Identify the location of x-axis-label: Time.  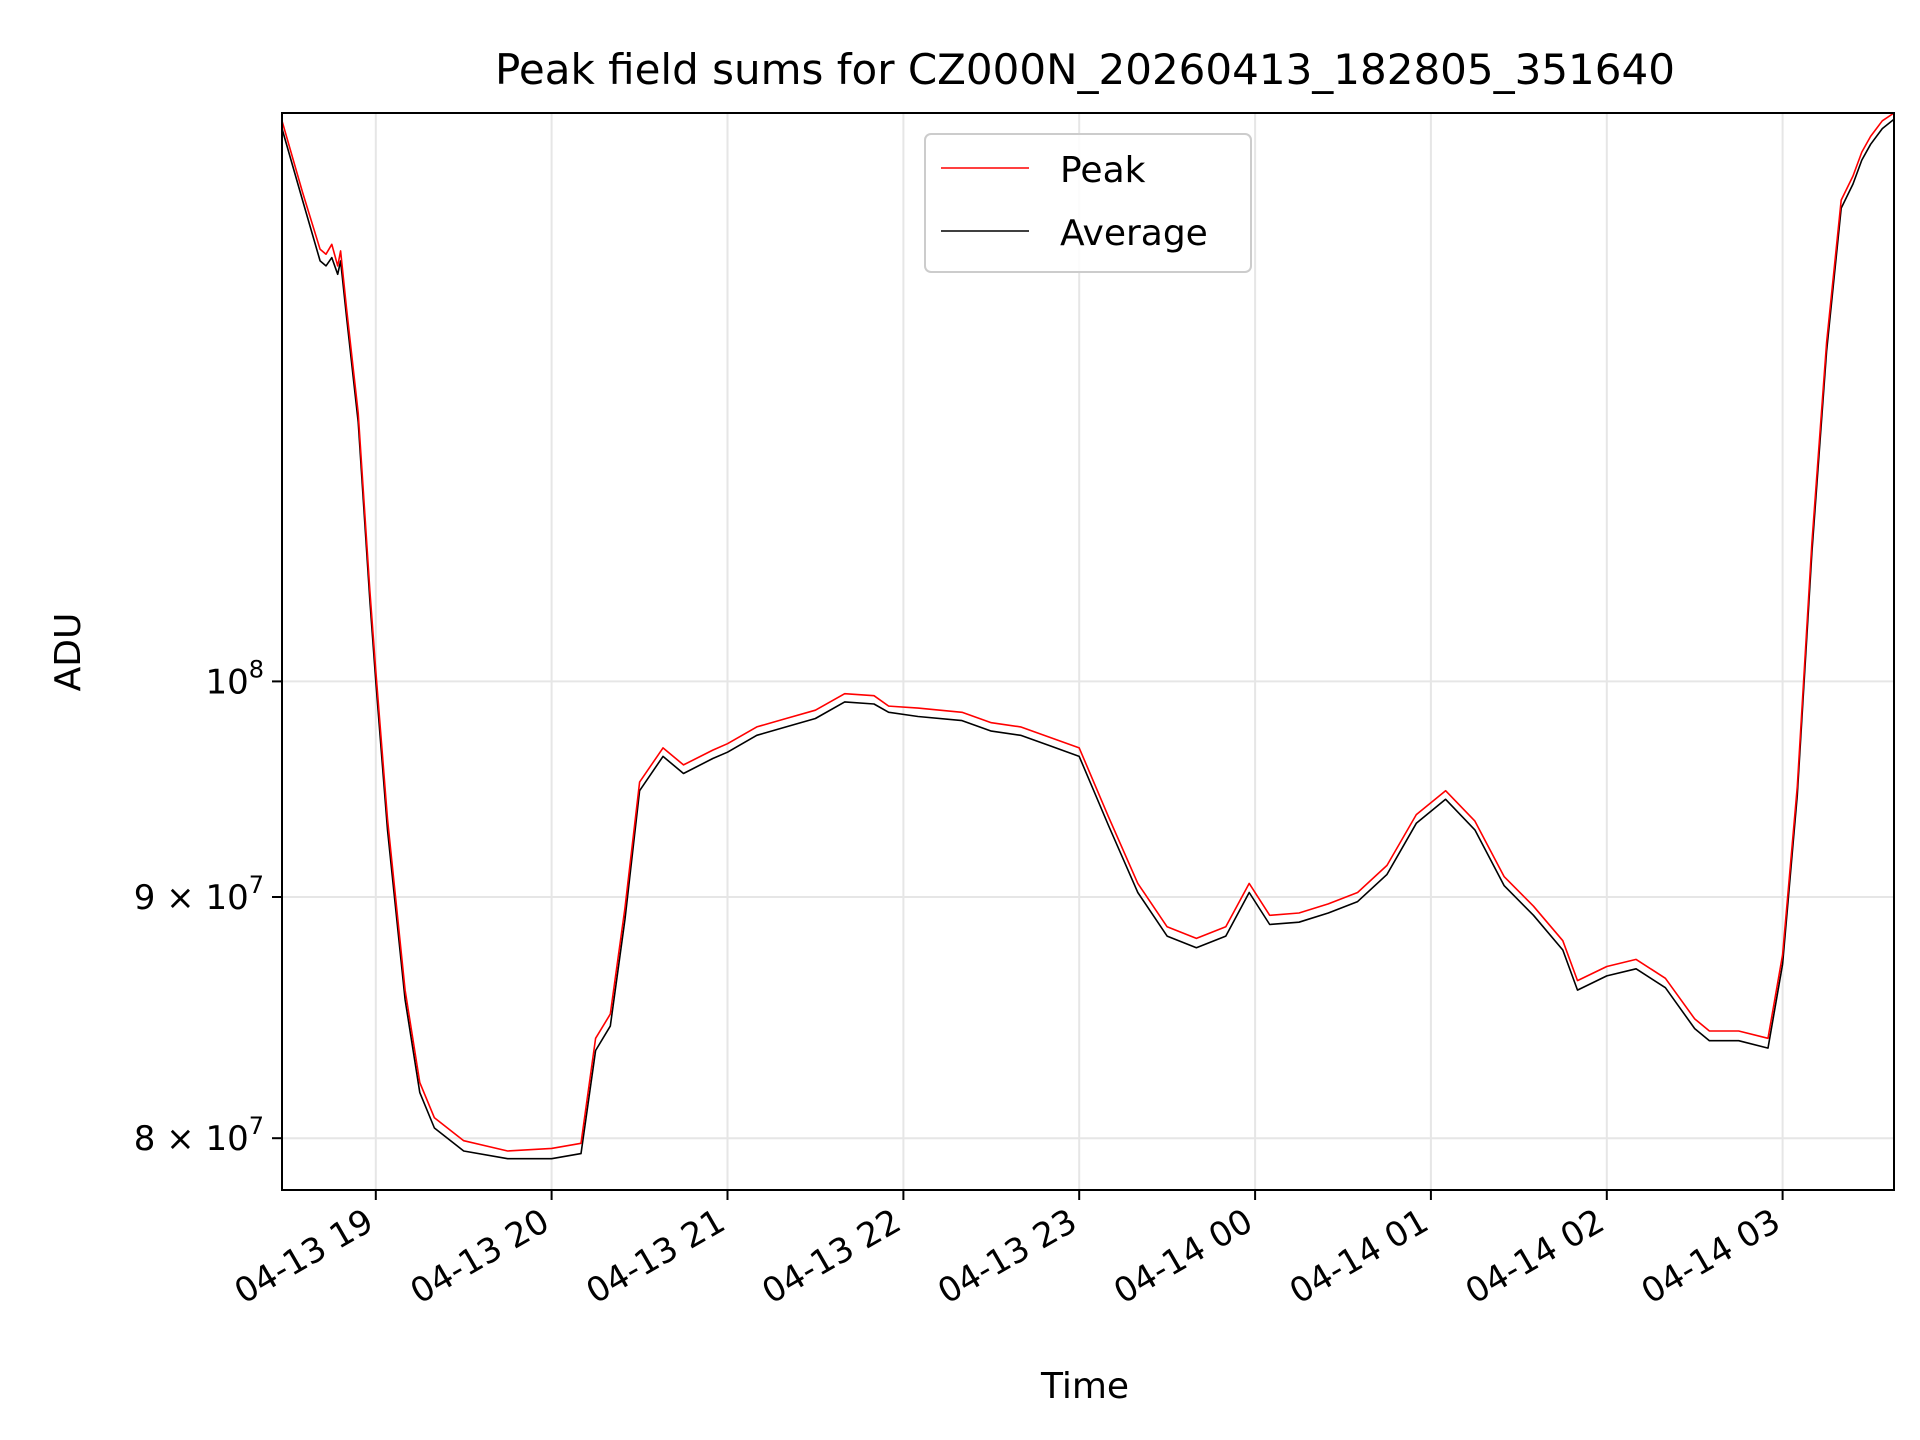
(1084, 1386).